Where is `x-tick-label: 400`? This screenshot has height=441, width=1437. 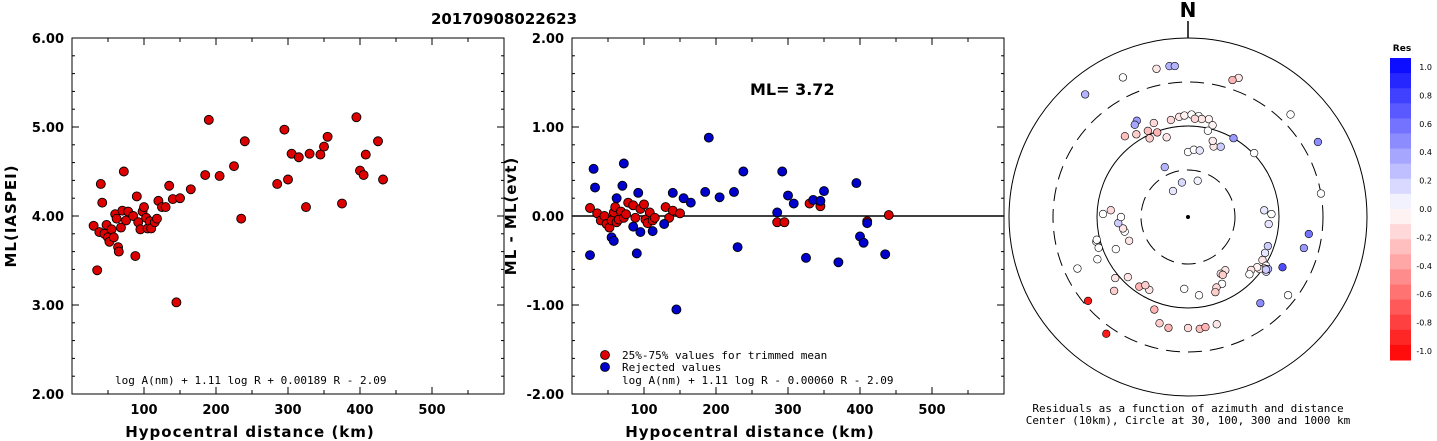
x-tick-label: 400 is located at coordinates (359, 410).